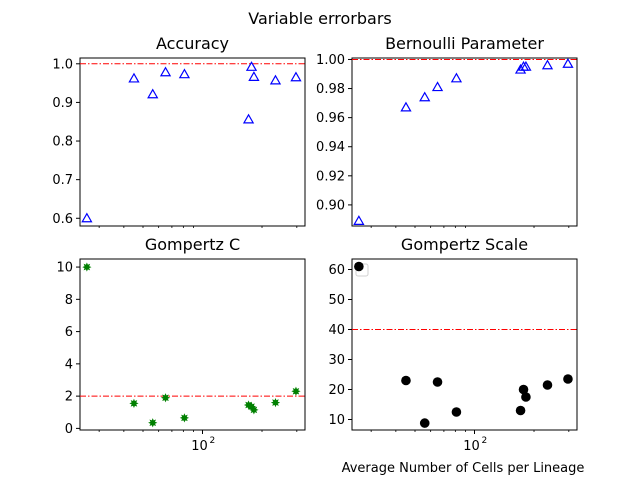 The width and height of the screenshot is (640, 480). What do you see at coordinates (471, 446) in the screenshot?
I see `gompertz-scale-xtick-label: 10` at bounding box center [471, 446].